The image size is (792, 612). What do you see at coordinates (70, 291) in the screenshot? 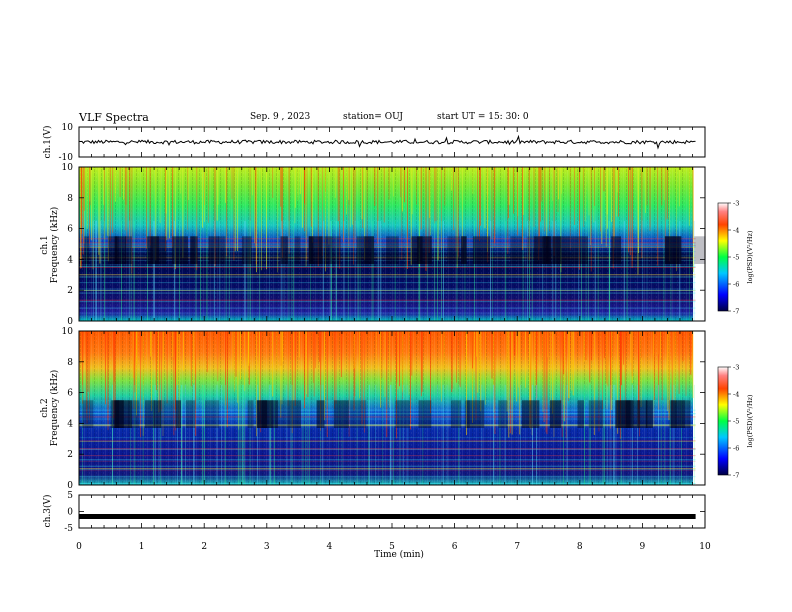
I see `ch1-spectrogram-y-tick-label: 2` at bounding box center [70, 291].